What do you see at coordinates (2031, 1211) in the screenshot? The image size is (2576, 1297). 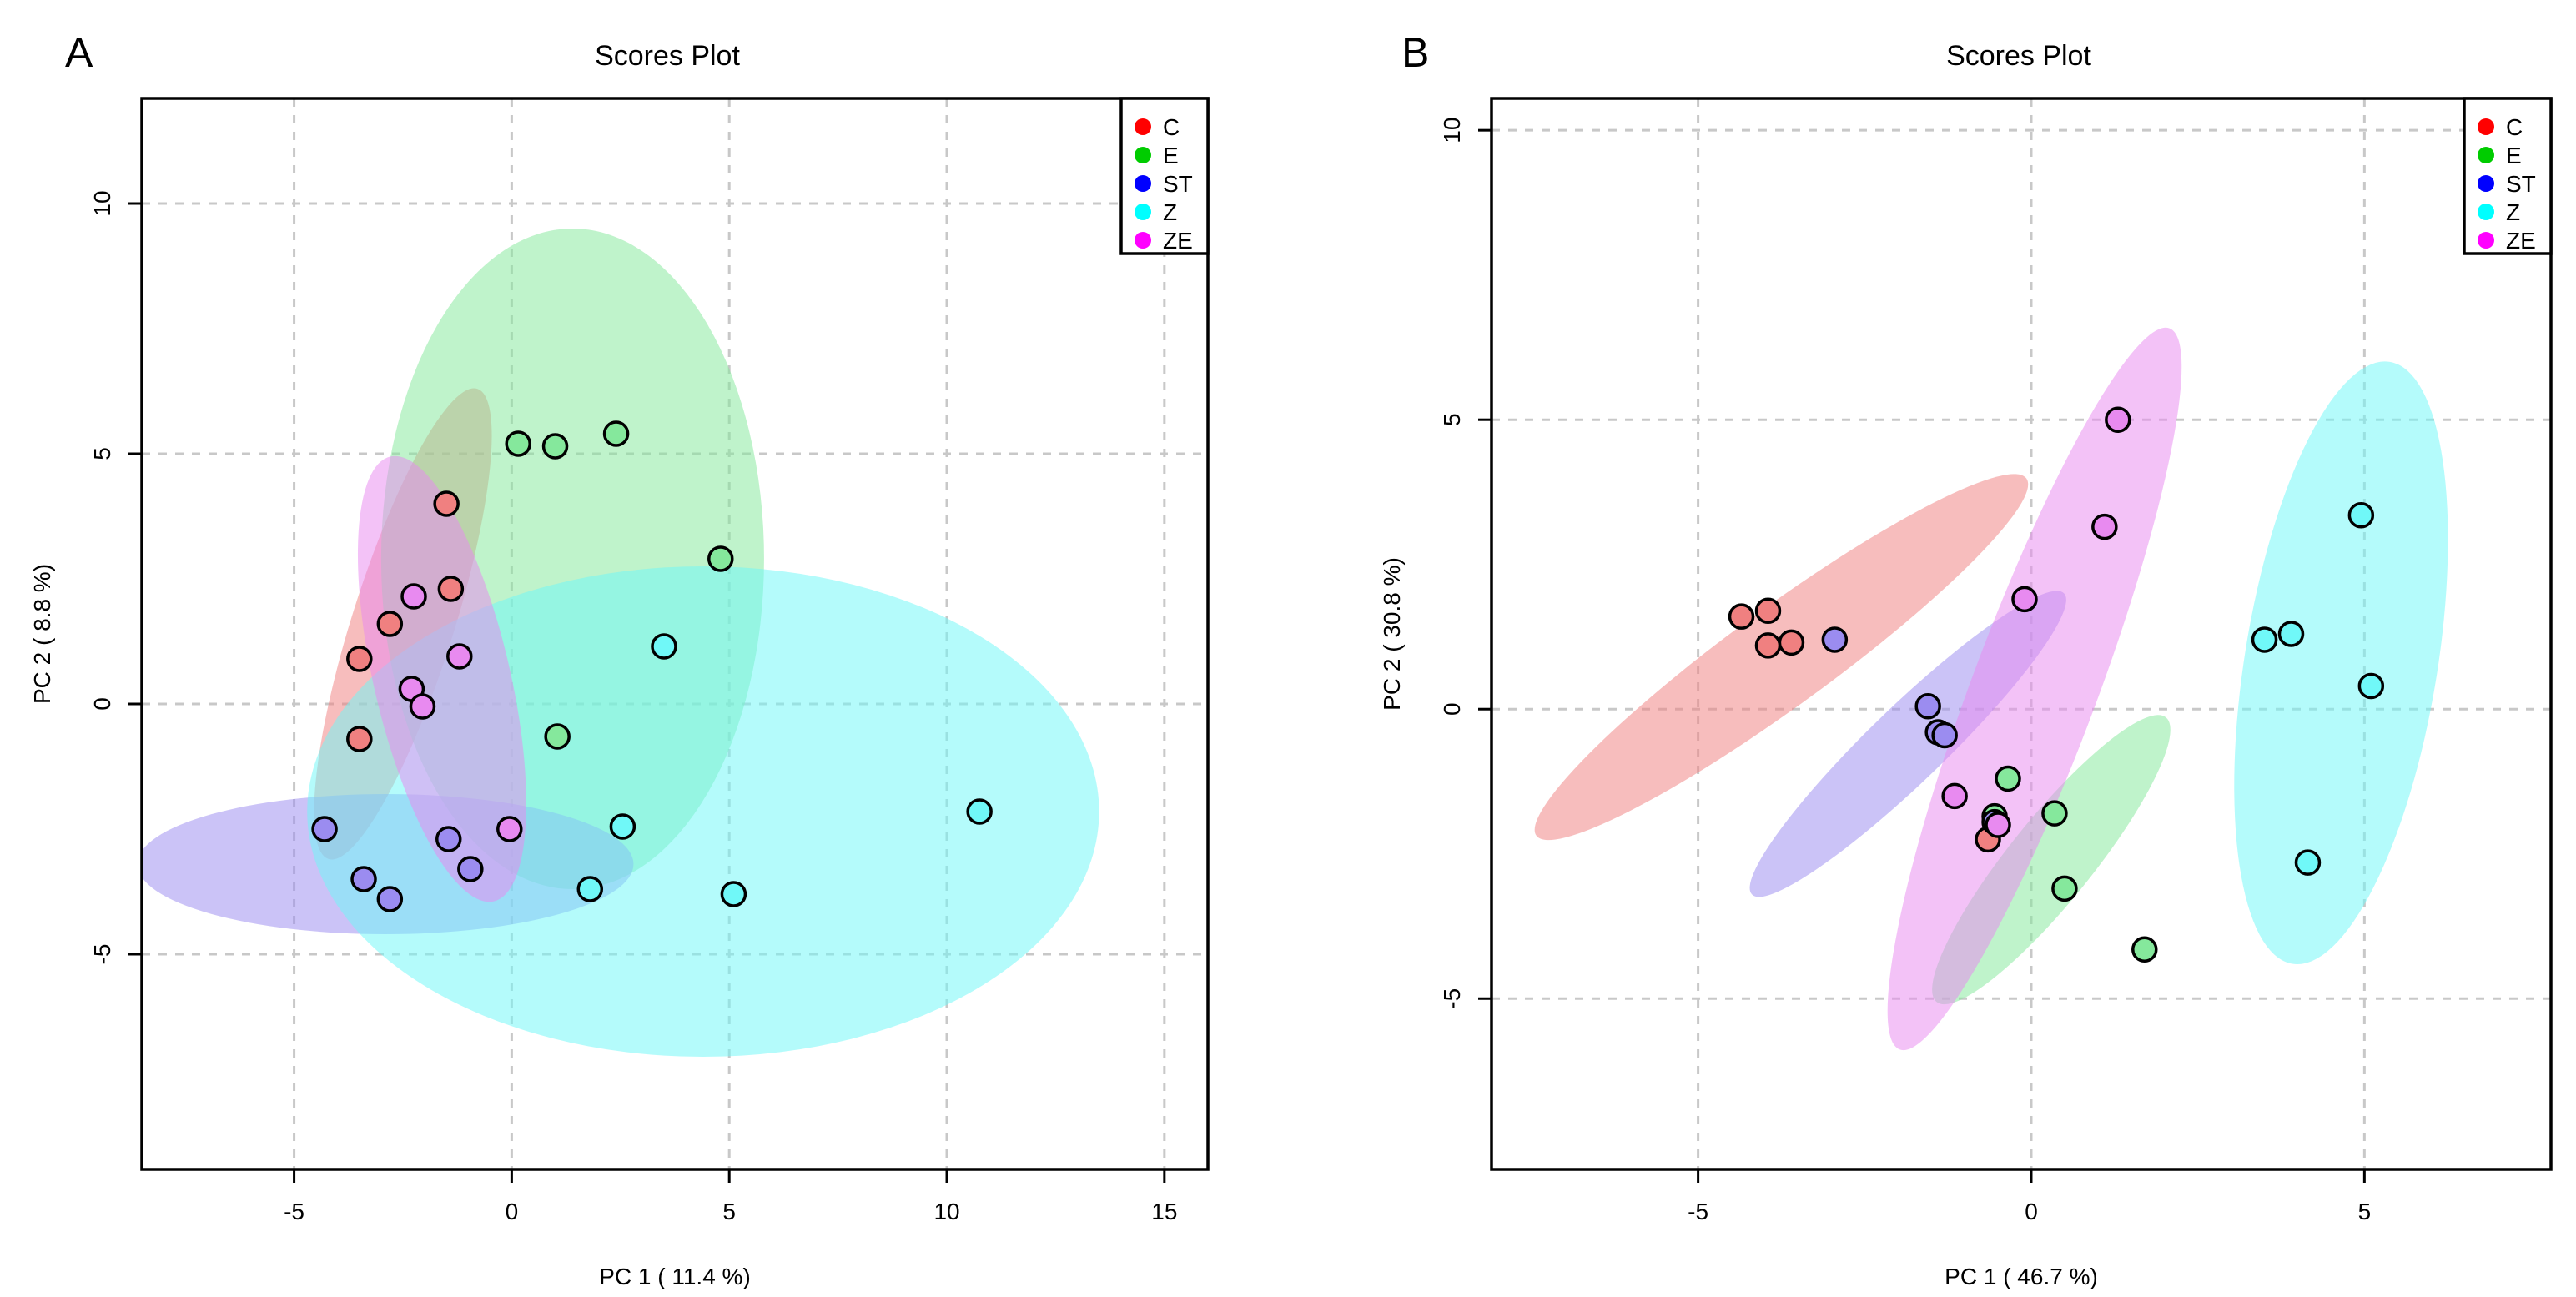 I see `panel-b-x-tick-label: 0` at bounding box center [2031, 1211].